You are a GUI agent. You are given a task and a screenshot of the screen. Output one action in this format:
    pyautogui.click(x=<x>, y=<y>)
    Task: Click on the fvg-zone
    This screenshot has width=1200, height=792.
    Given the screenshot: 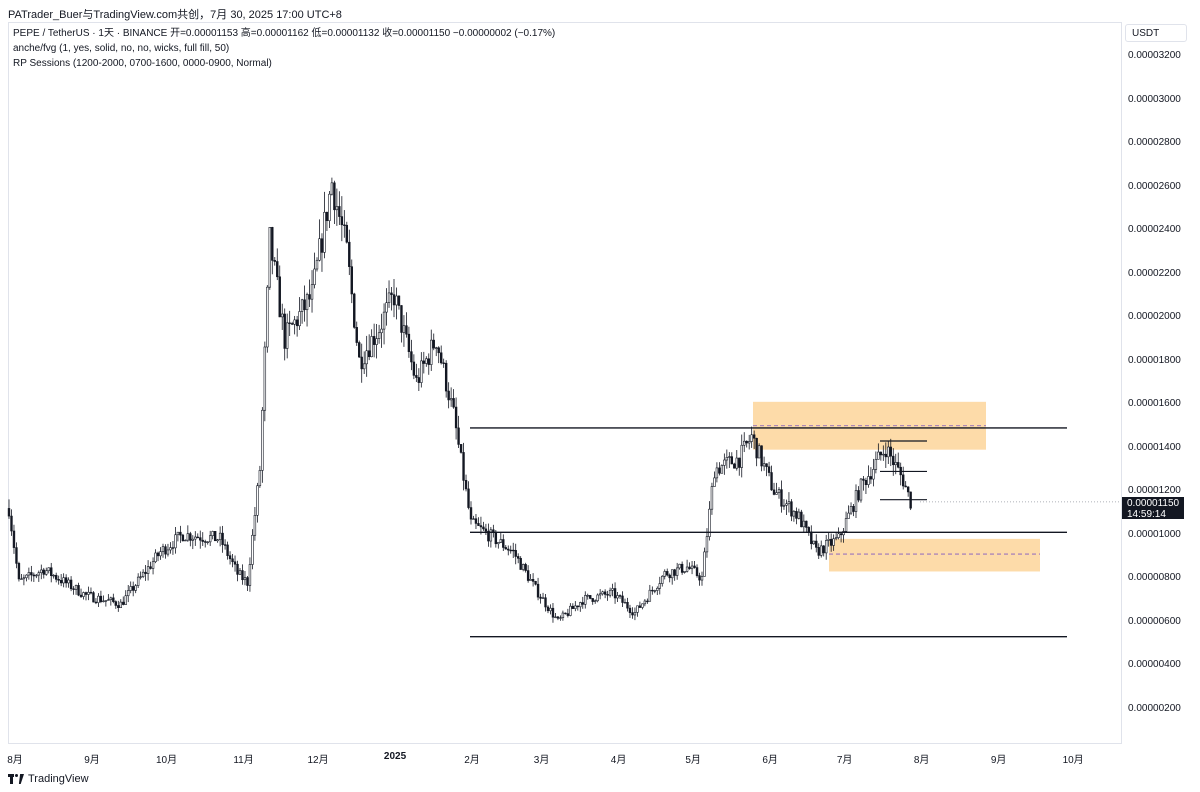 What is the action you would take?
    pyautogui.click(x=934, y=555)
    